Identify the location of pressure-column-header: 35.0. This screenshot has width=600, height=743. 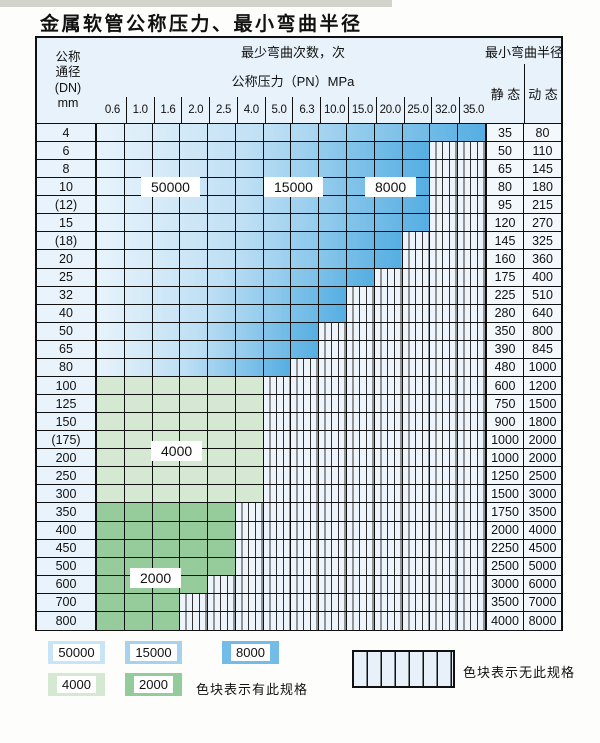
(473, 110).